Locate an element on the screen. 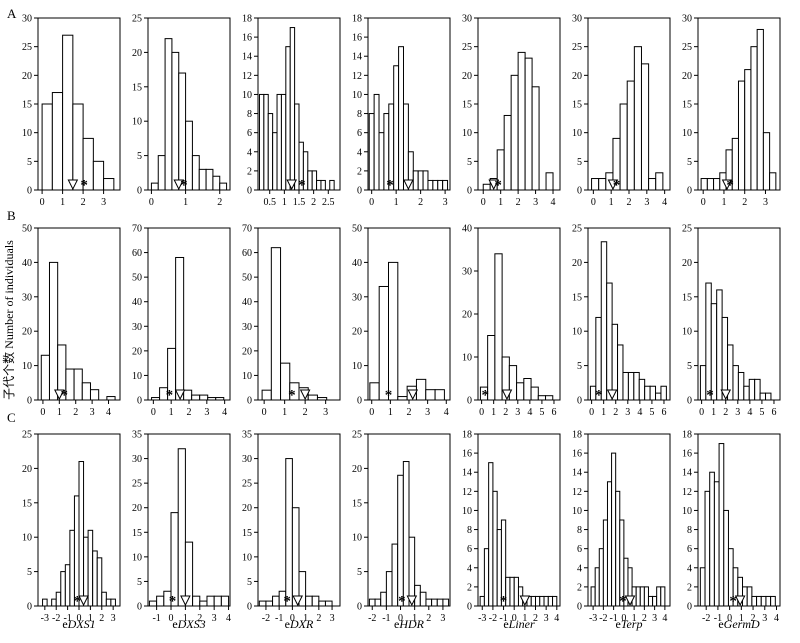  column-label-dxr: eDXR is located at coordinates (299, 624).